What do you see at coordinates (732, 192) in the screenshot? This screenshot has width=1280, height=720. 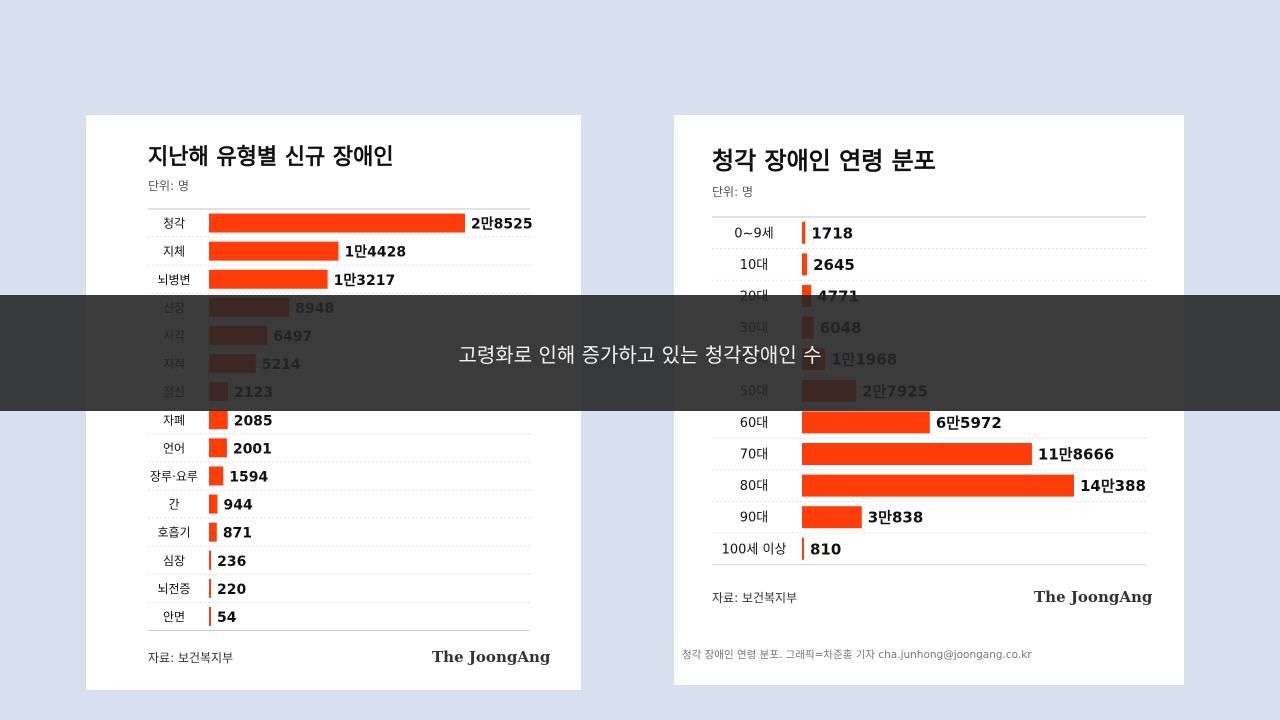 I see `right-chart-unit: 단위: 명` at bounding box center [732, 192].